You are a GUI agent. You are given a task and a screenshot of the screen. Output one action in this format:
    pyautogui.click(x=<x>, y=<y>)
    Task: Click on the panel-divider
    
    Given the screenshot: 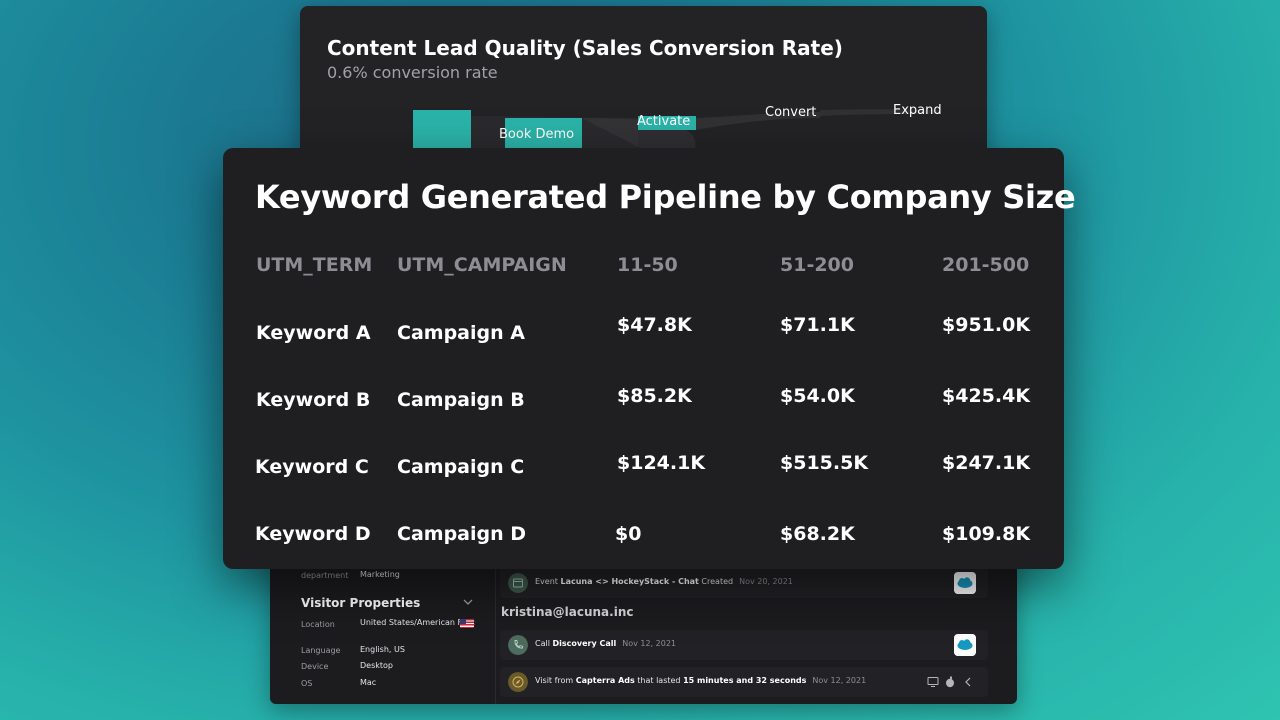 What is the action you would take?
    pyautogui.click(x=495, y=626)
    